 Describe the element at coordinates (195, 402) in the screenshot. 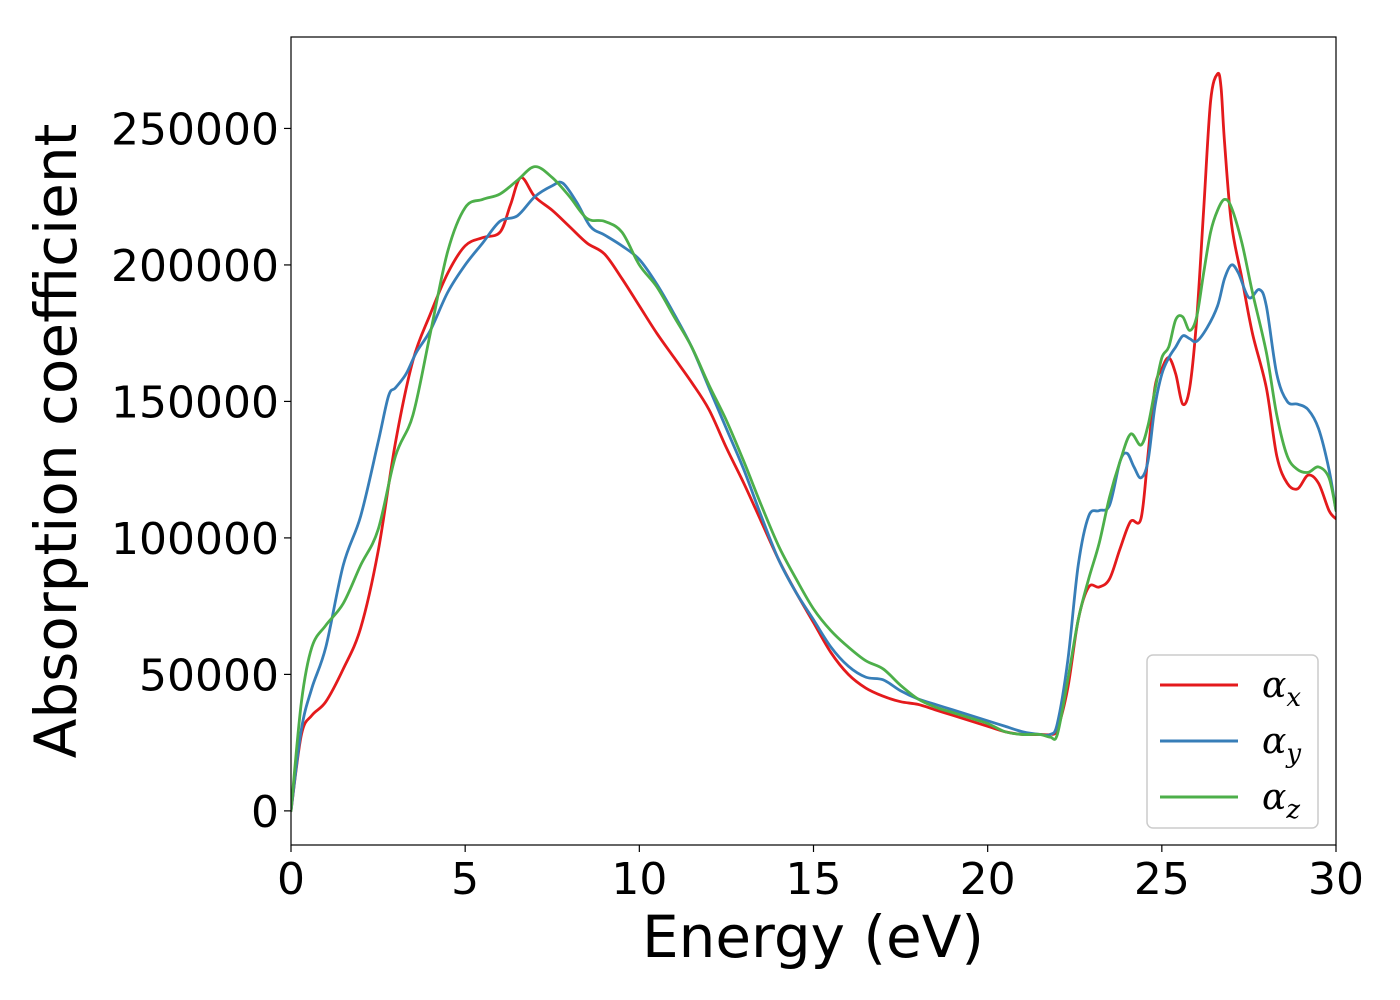

I see `y-tick-label: 150000` at that location.